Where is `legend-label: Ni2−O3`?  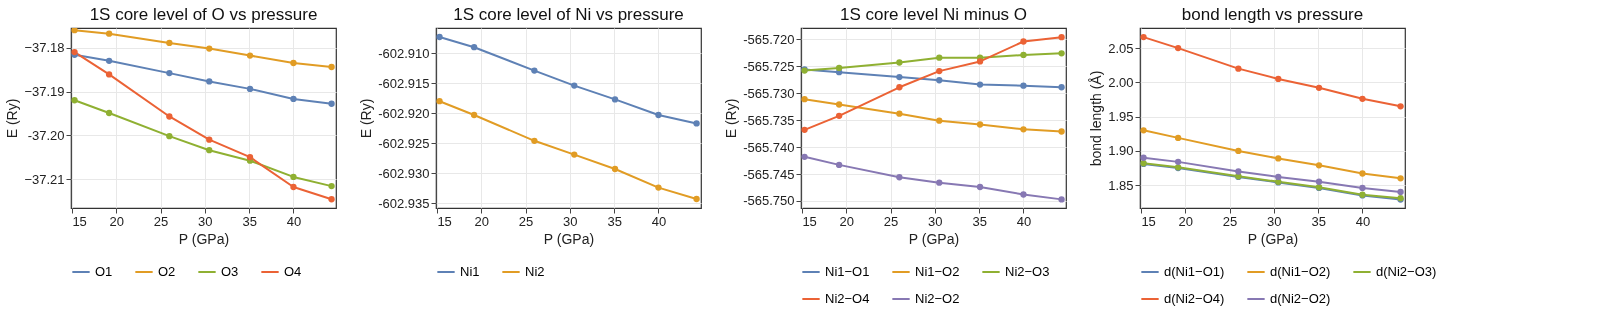
legend-label: Ni2−O3 is located at coordinates (1027, 271).